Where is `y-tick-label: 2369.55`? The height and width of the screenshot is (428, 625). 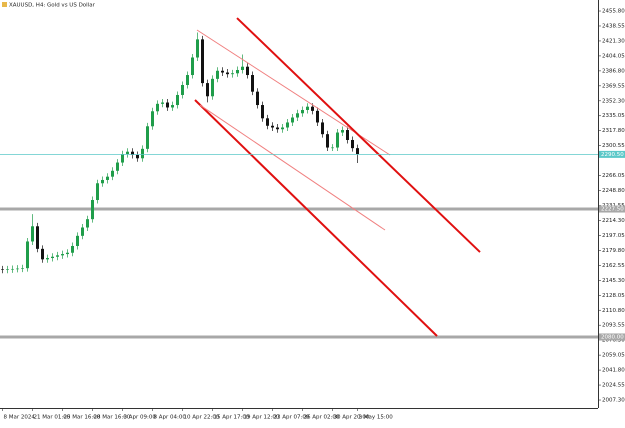 y-tick-label: 2369.55 is located at coordinates (613, 86).